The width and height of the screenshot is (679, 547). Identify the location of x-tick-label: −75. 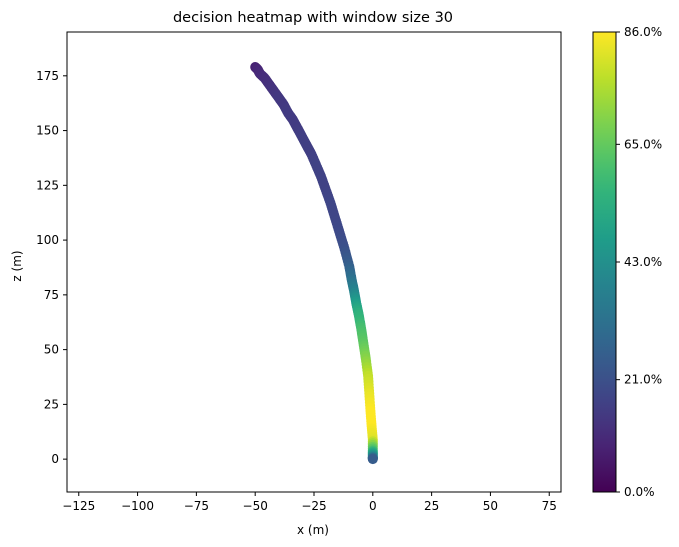
(196, 506).